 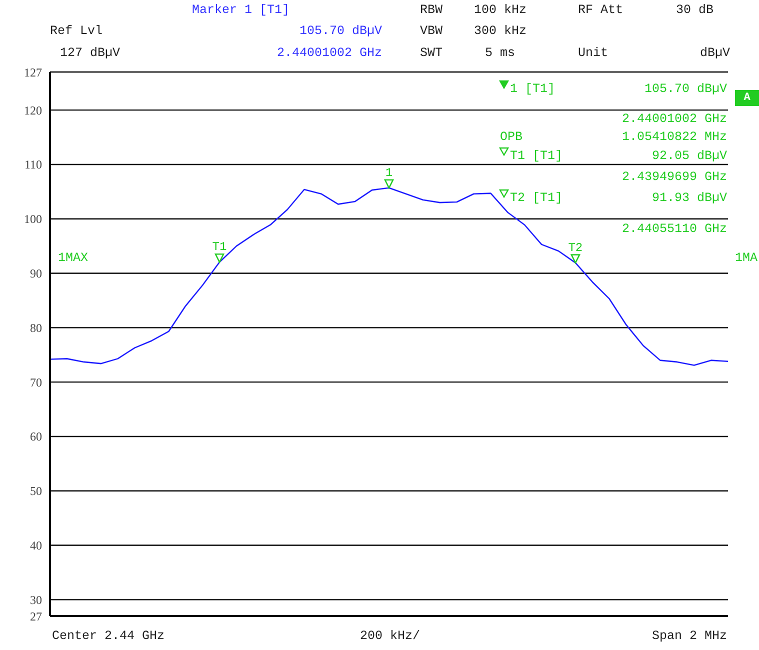 I want to click on y-tick-label: 90, so click(x=36, y=273).